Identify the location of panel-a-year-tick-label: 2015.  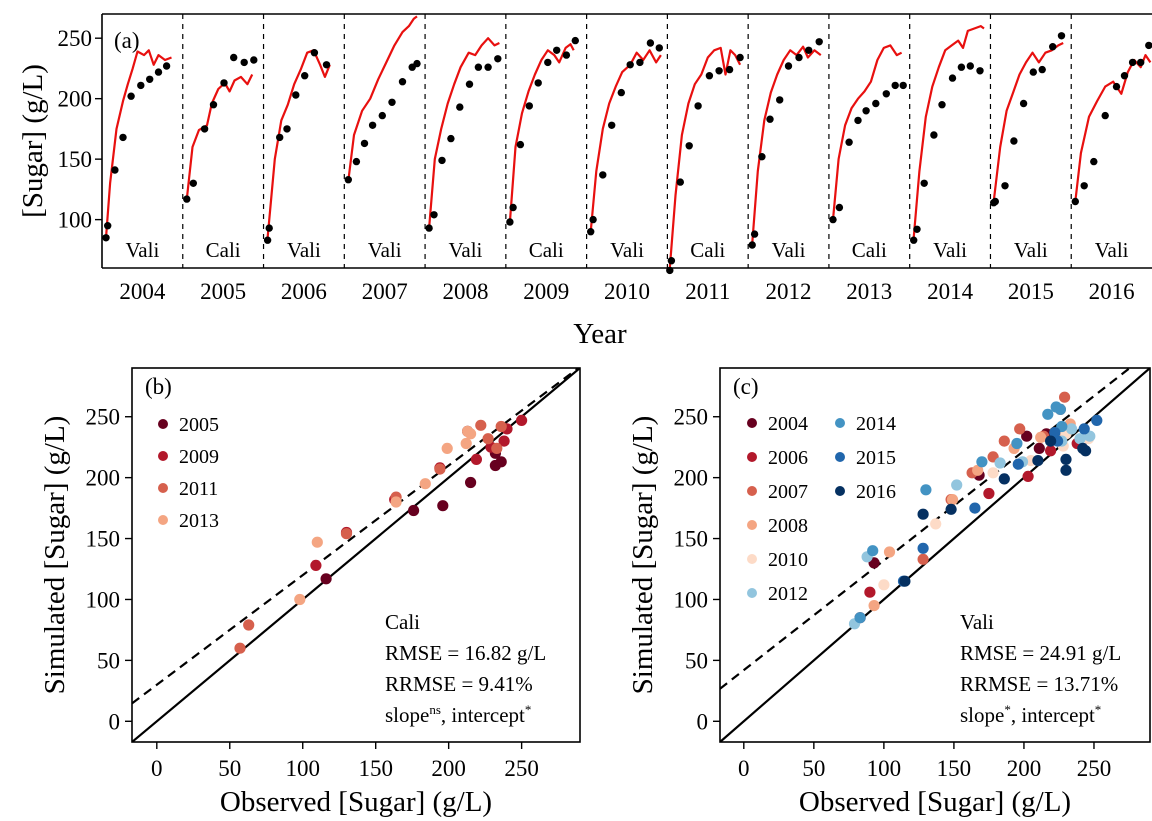
(1031, 291).